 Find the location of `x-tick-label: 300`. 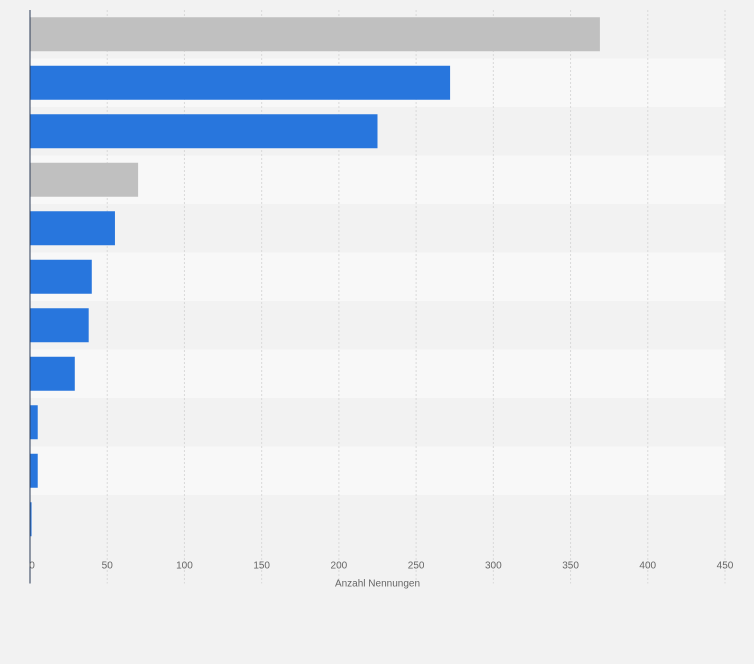

x-tick-label: 300 is located at coordinates (493, 566).